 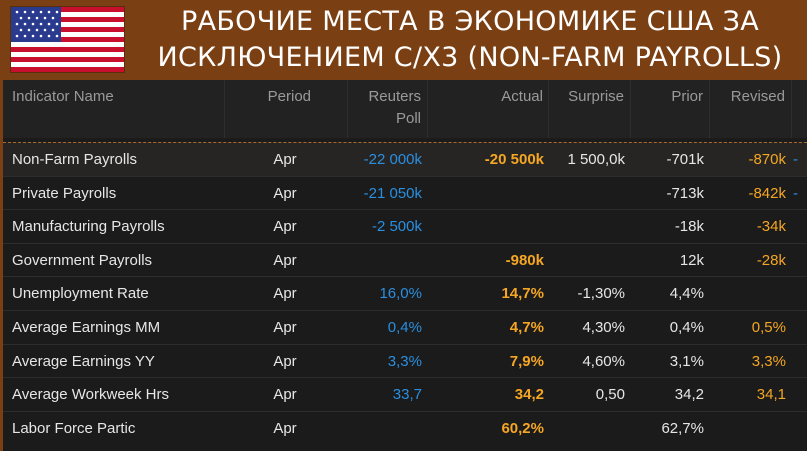 I want to click on cell-revised: -34k, so click(x=771, y=227).